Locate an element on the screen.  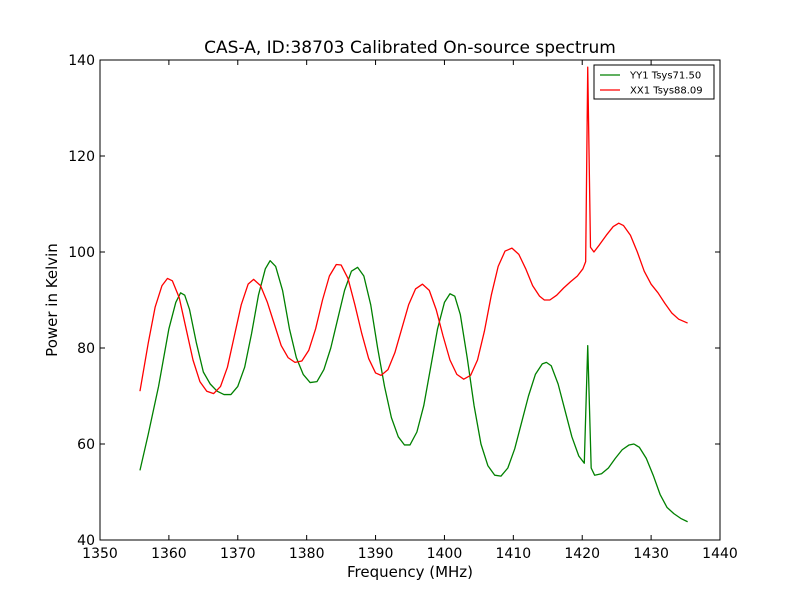
legend-entry-yy1: YY1 Tsys71.50 is located at coordinates (665, 76).